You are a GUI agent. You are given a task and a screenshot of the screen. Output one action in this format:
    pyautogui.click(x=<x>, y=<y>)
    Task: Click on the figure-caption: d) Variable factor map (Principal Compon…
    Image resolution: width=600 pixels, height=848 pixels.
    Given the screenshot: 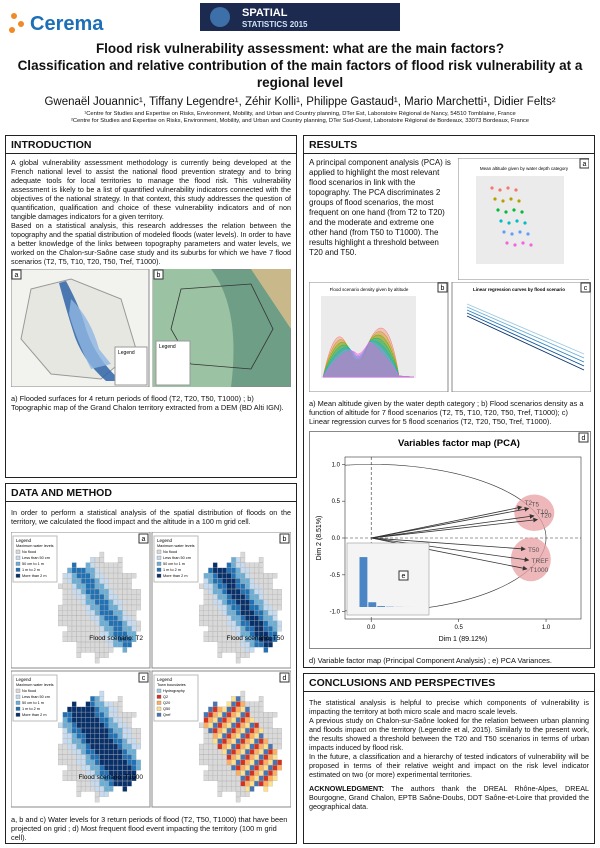 What is the action you would take?
    pyautogui.click(x=430, y=660)
    